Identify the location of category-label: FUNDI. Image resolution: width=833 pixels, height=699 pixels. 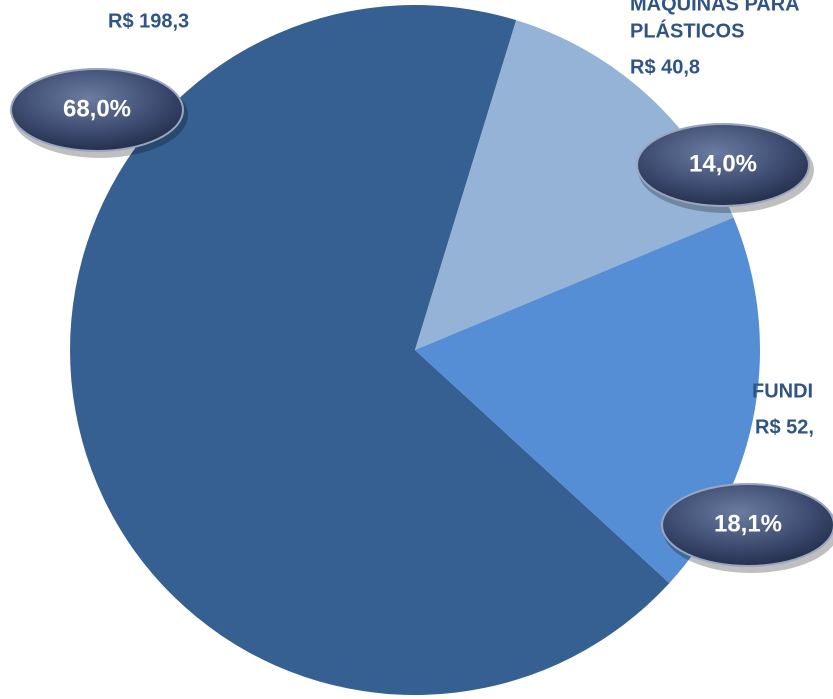
(782, 391).